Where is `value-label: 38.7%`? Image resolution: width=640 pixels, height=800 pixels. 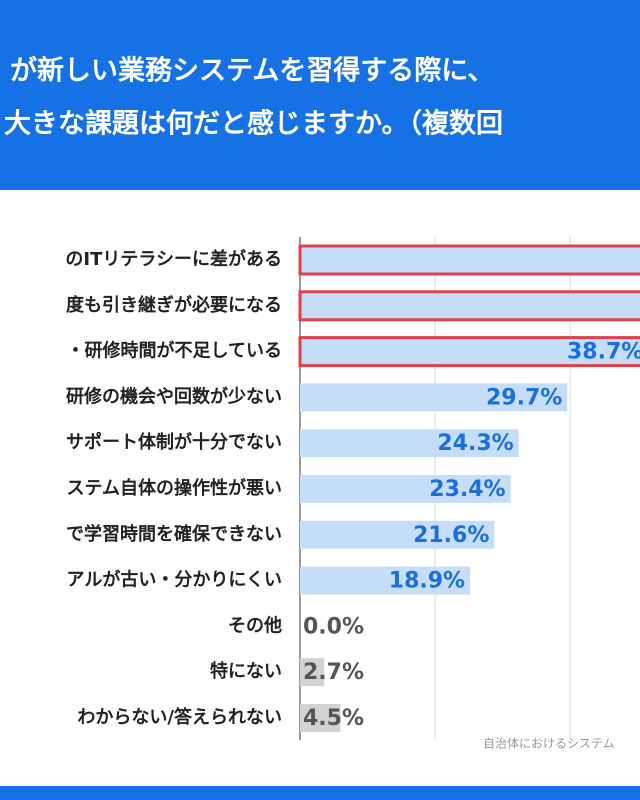
value-label: 38.7% is located at coordinates (603, 352).